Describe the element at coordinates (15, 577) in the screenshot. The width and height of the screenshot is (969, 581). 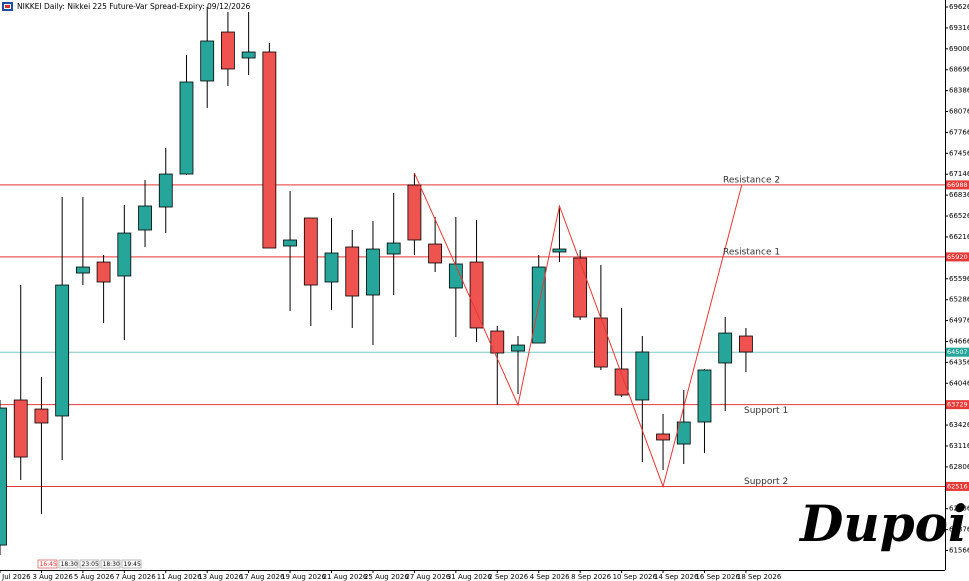
I see `x-tick-label: 30 Jul 2026` at that location.